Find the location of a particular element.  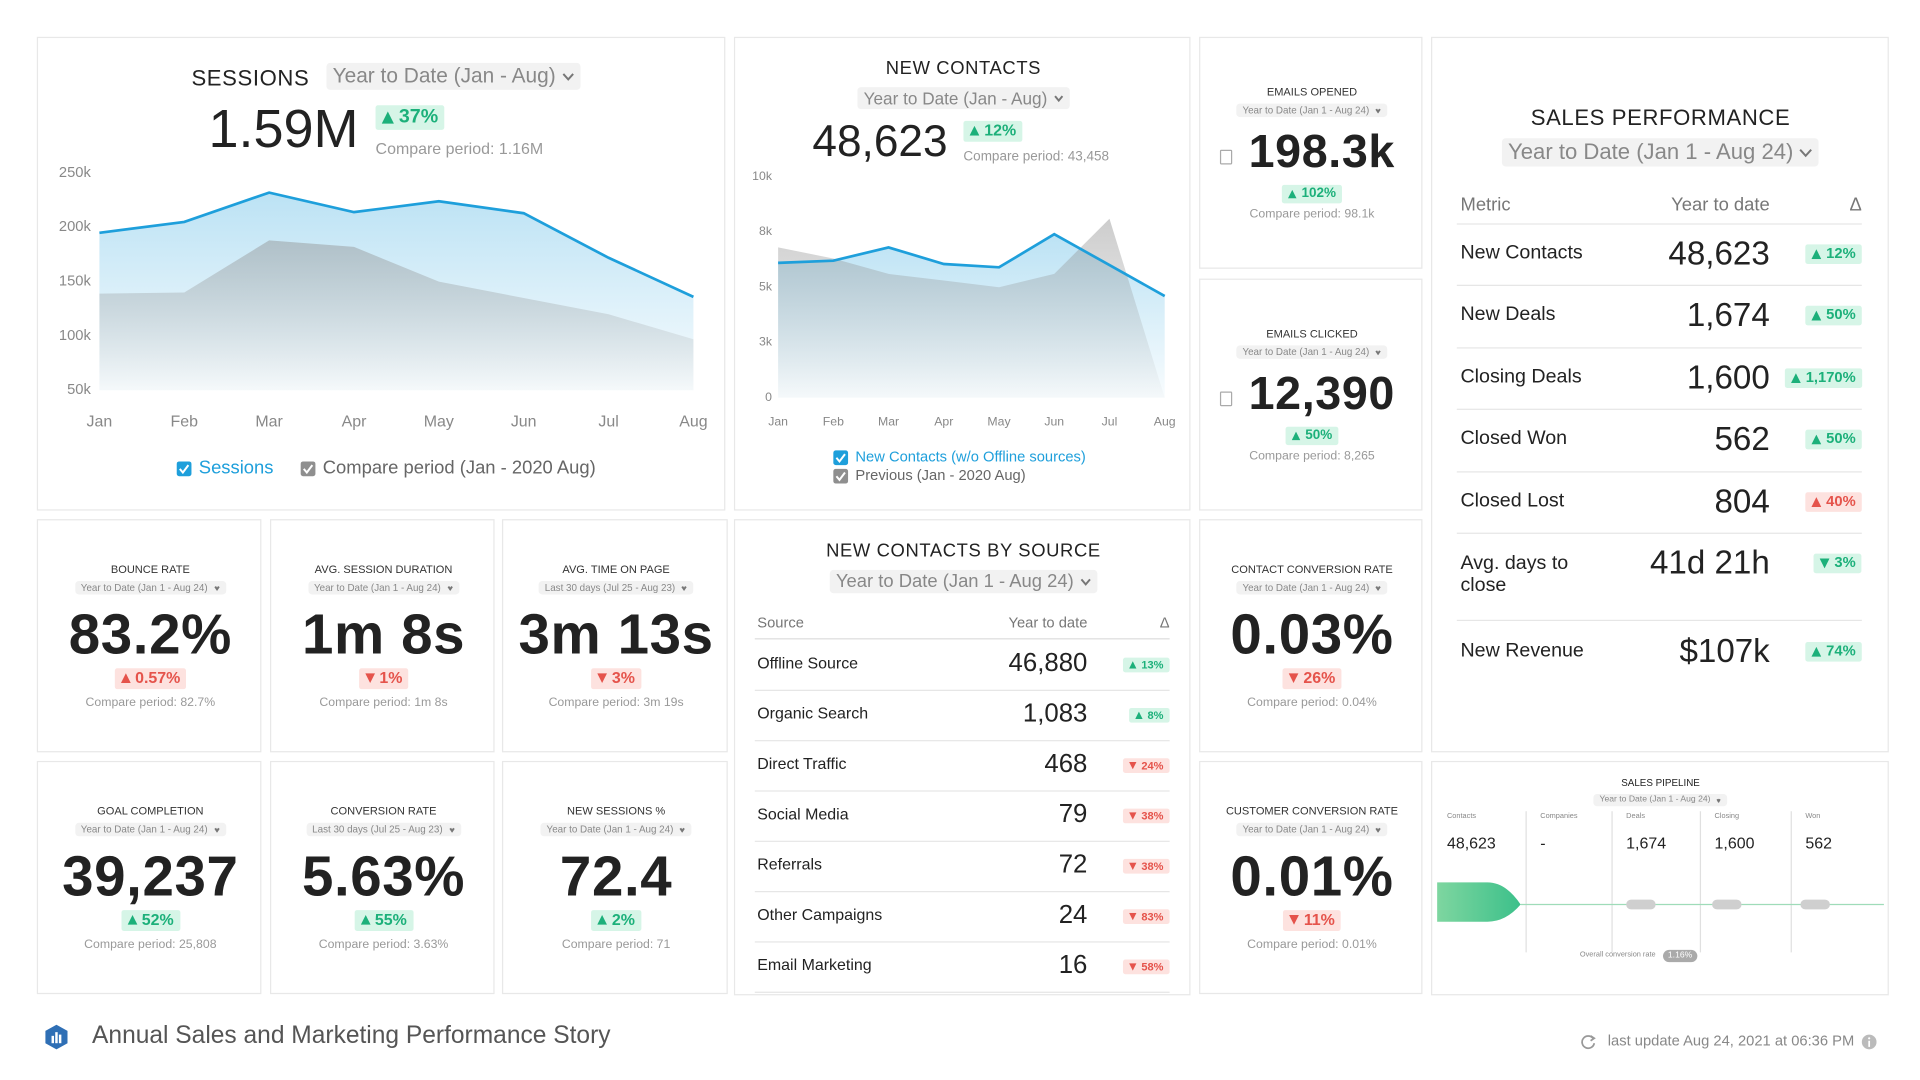

compare-period: Compare period: 98.1k is located at coordinates (1312, 214).